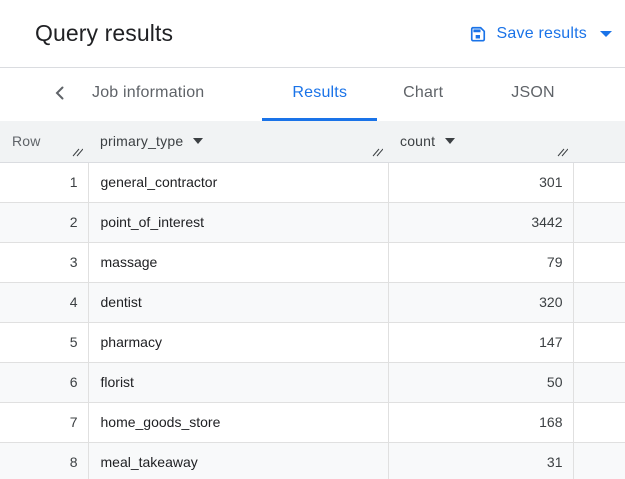  Describe the element at coordinates (238, 142) in the screenshot. I see `column-header-primary-type: primary_type` at that location.